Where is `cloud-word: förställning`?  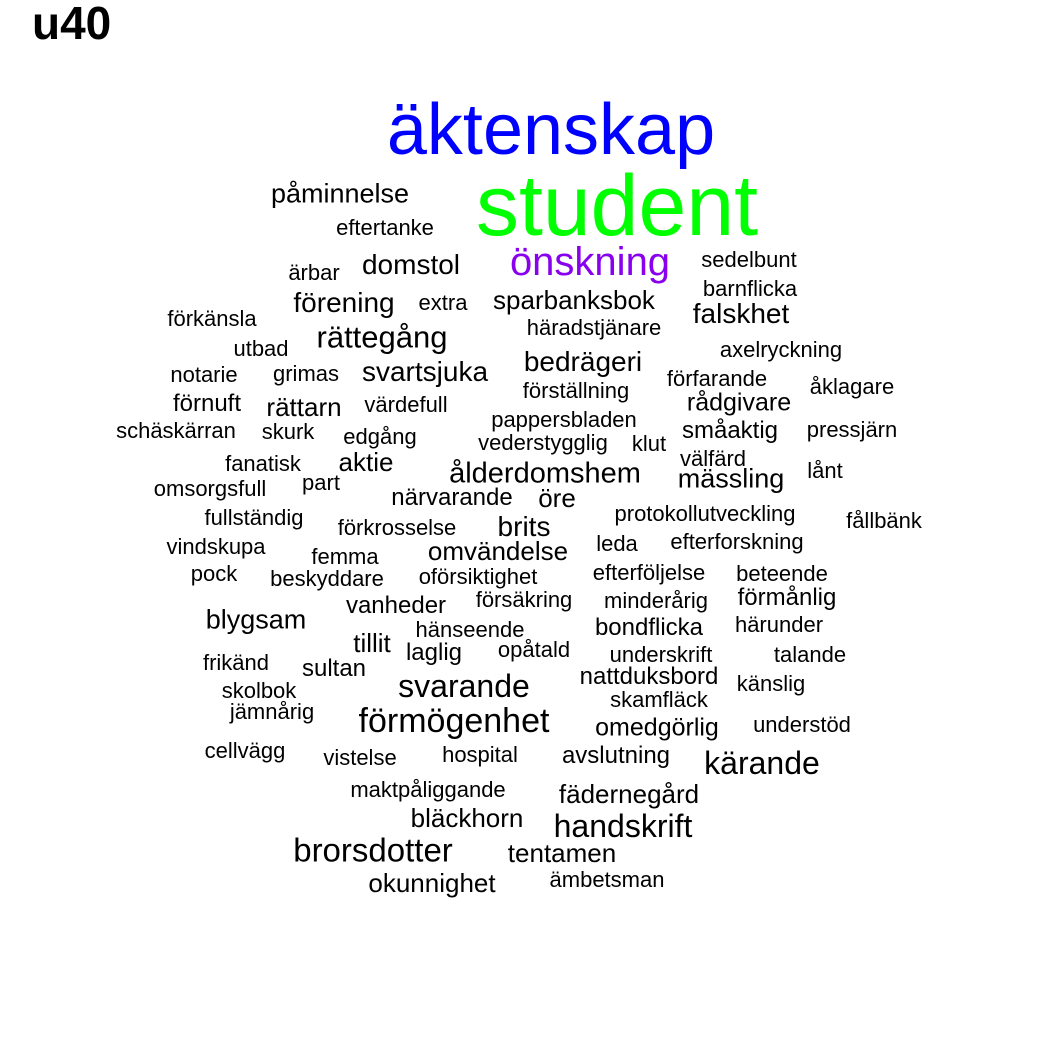 cloud-word: förställning is located at coordinates (576, 390).